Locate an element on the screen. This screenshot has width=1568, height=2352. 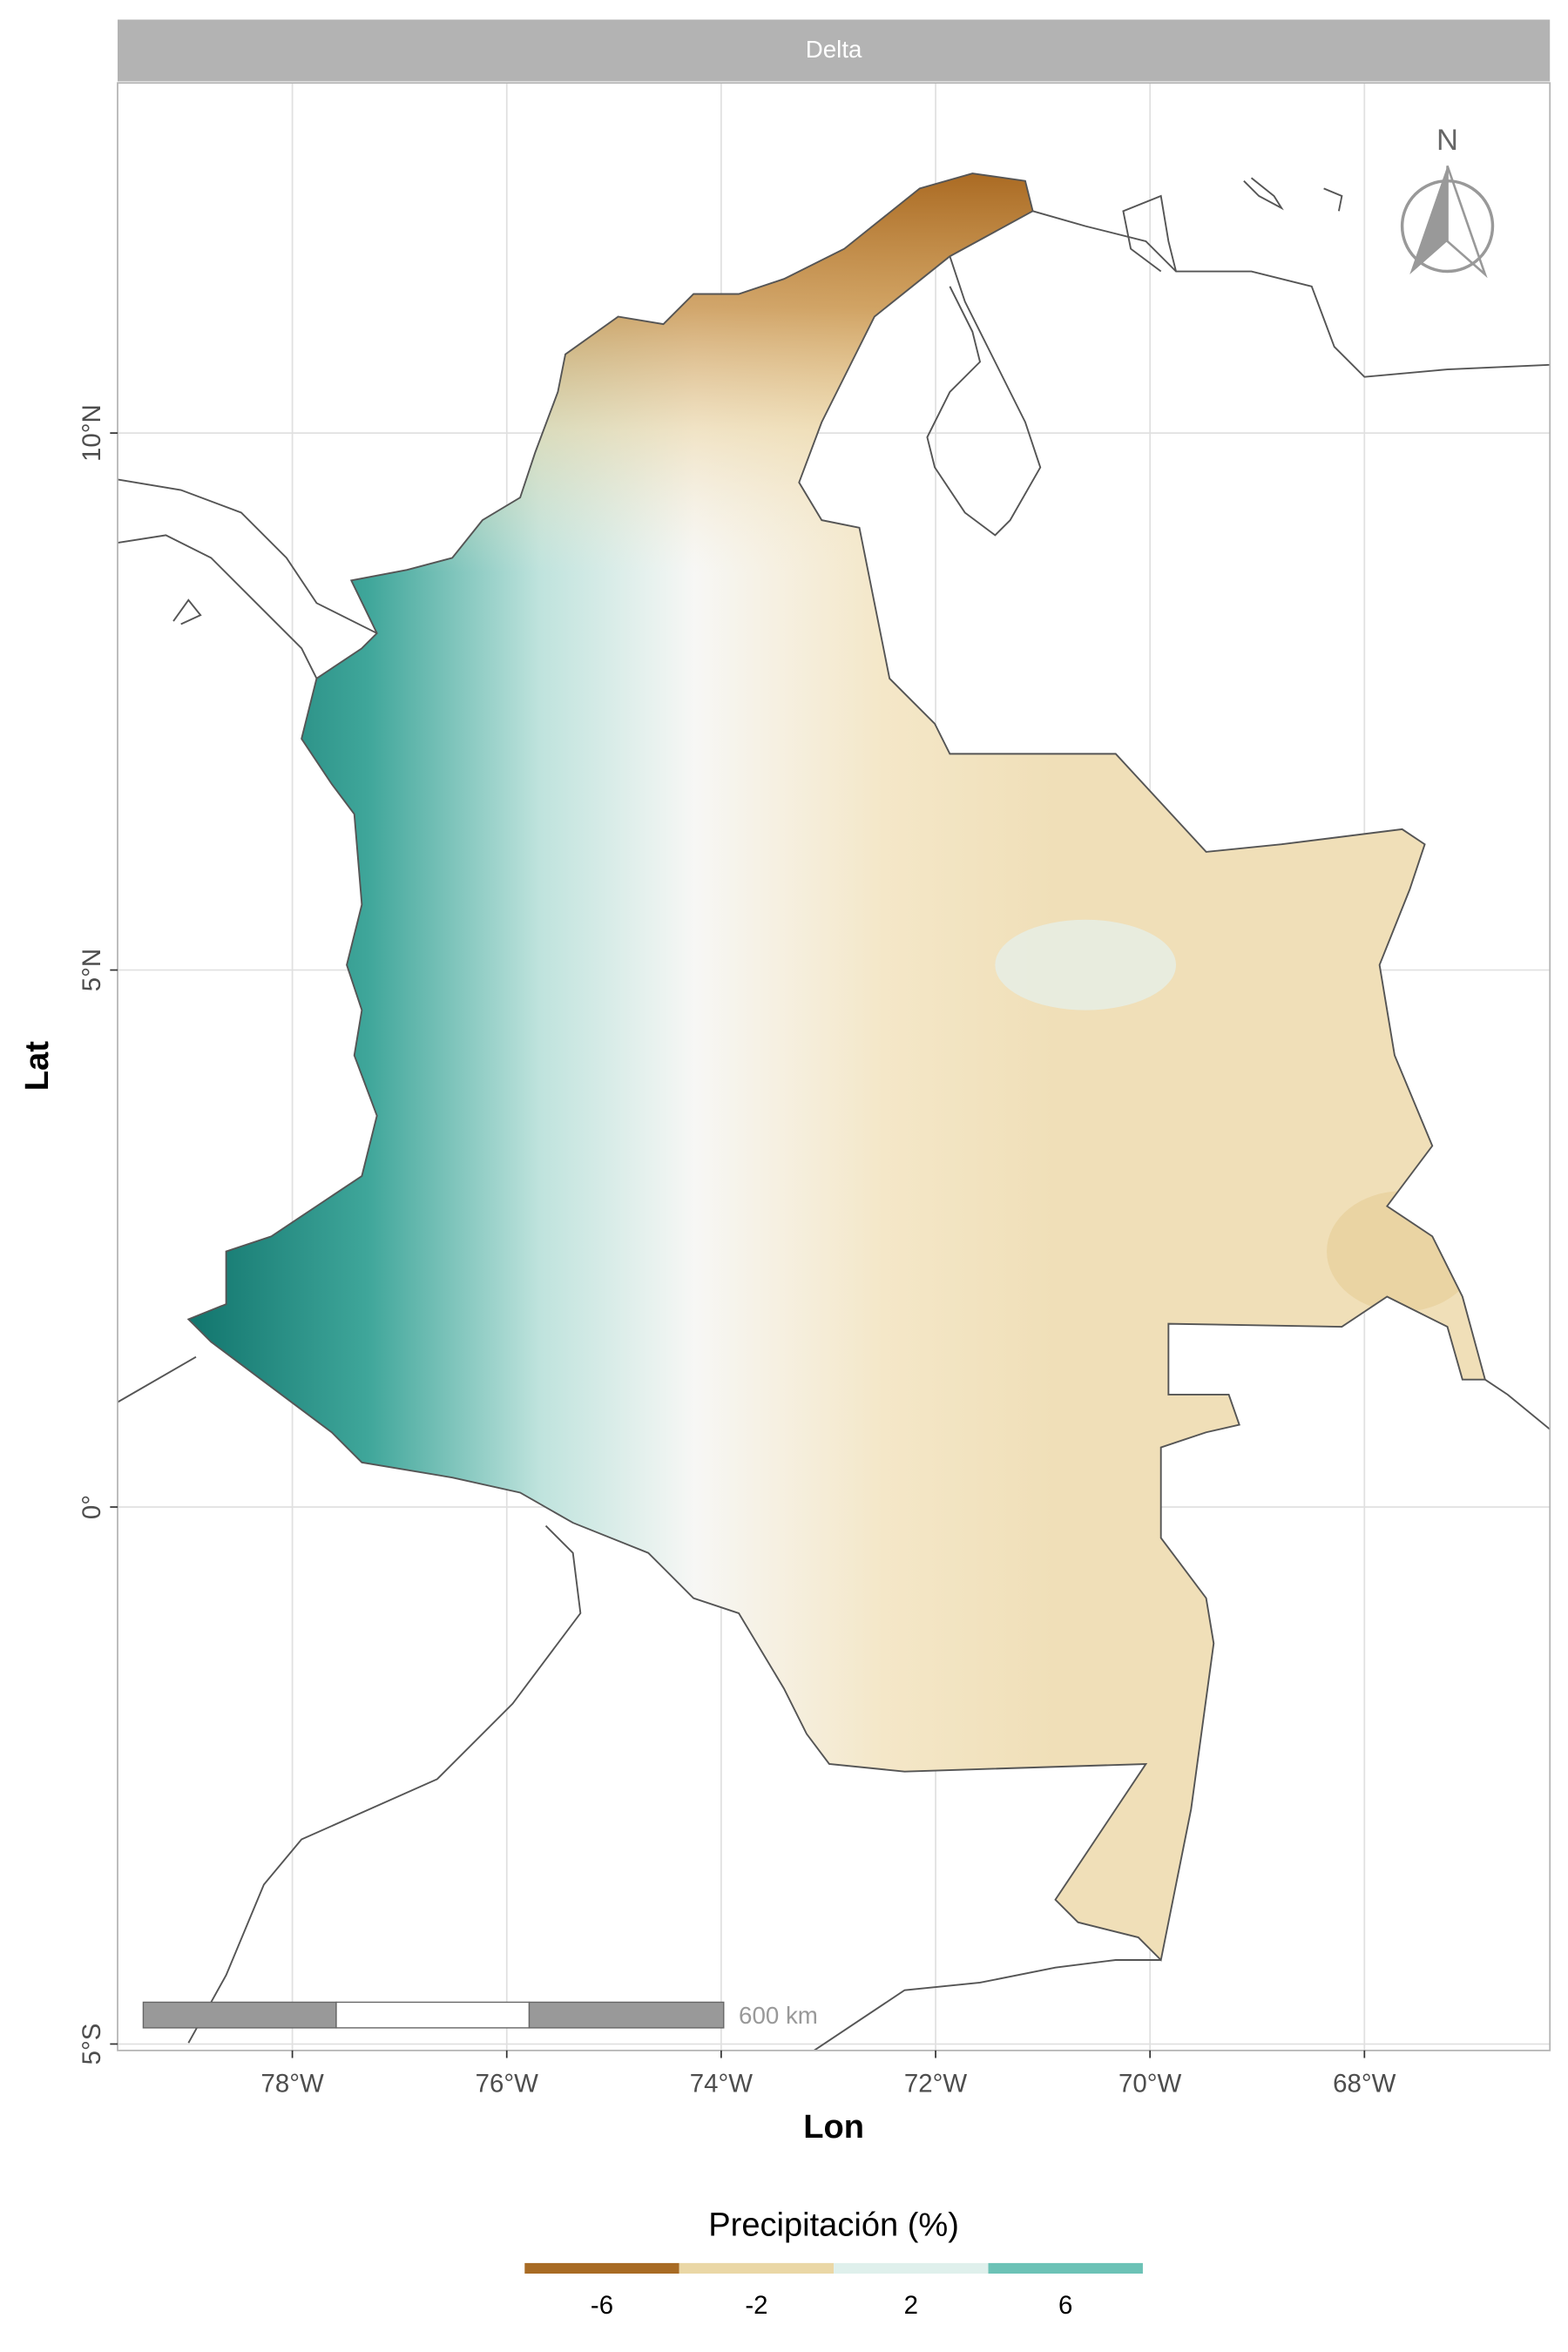
x-tick-label: 76°W is located at coordinates (507, 2083).